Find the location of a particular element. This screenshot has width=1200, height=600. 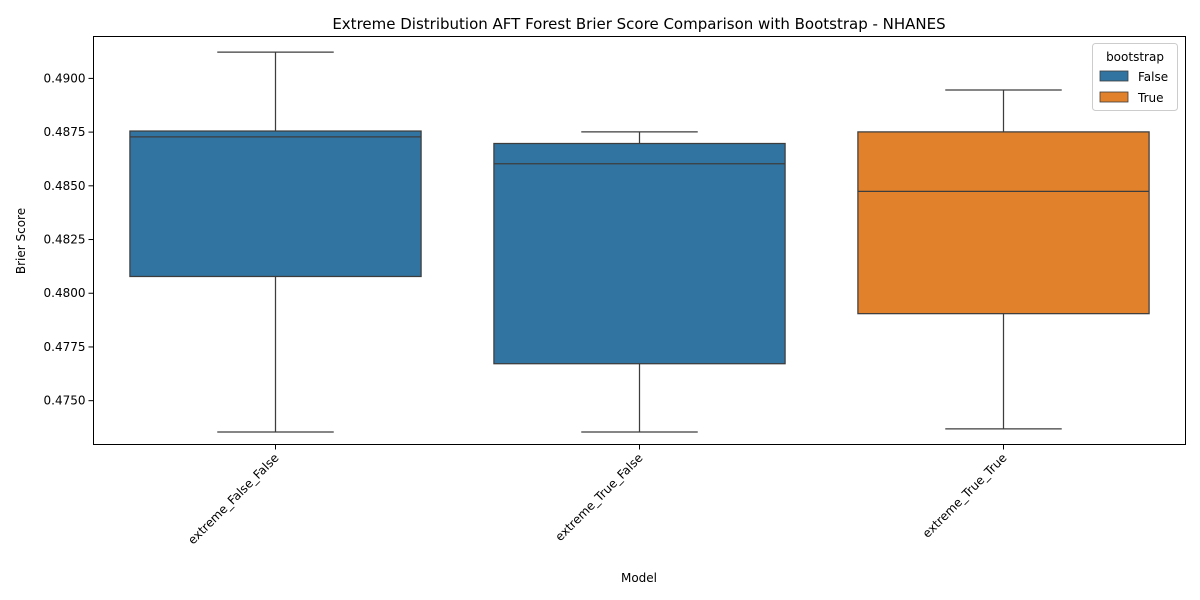

box-extreme_True_False is located at coordinates (639, 282).